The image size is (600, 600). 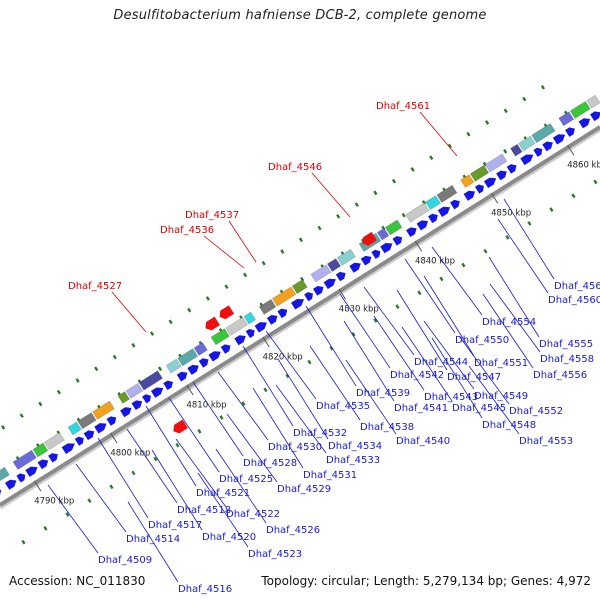 What do you see at coordinates (343, 406) in the screenshot?
I see `gene-label-dhaf-4535: Dhaf_4535` at bounding box center [343, 406].